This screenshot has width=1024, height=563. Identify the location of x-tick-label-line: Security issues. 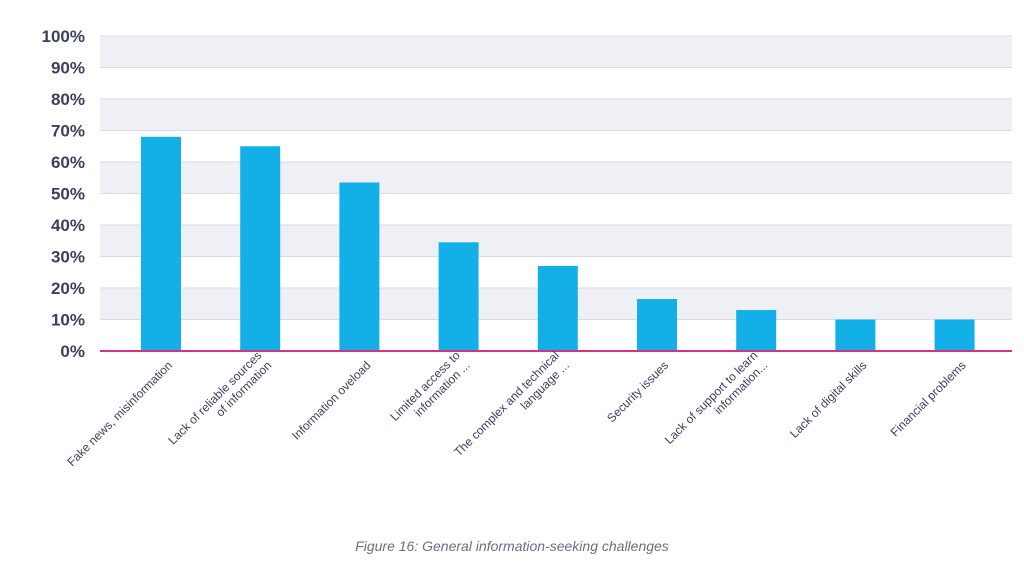
(637, 391).